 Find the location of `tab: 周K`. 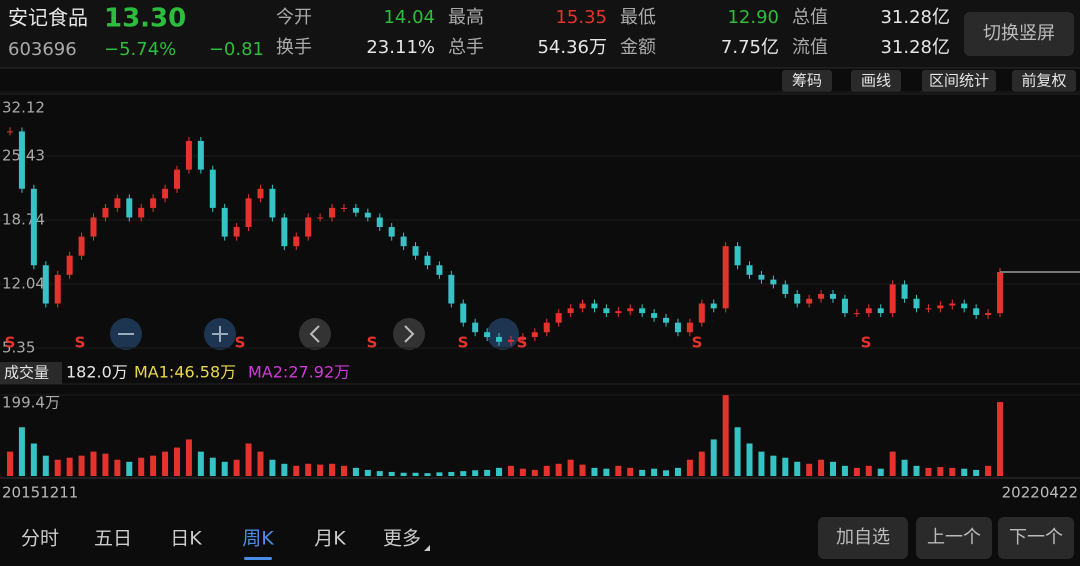

tab: 周K is located at coordinates (258, 539).